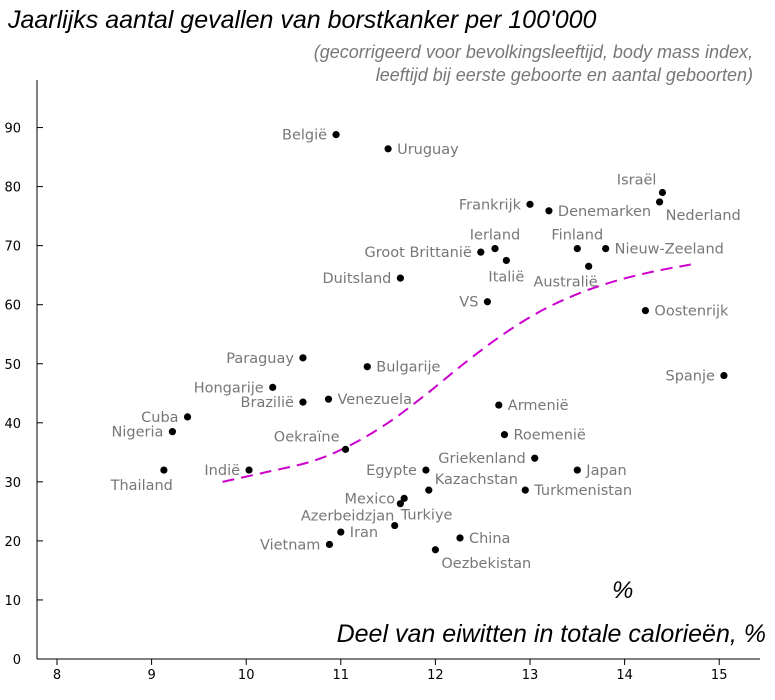 The height and width of the screenshot is (700, 775). Describe the element at coordinates (172, 432) in the screenshot. I see `point-nigeria` at that location.